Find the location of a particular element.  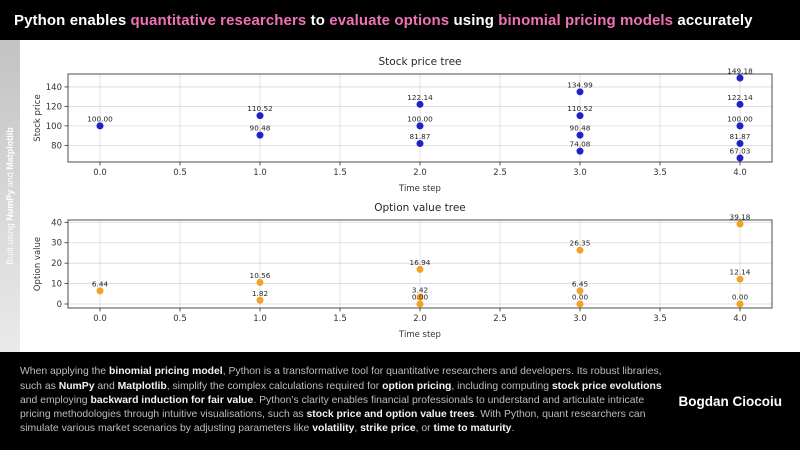

sidebar-credit-text: Built using NumPy and Matplotlib is located at coordinates (10, 196).